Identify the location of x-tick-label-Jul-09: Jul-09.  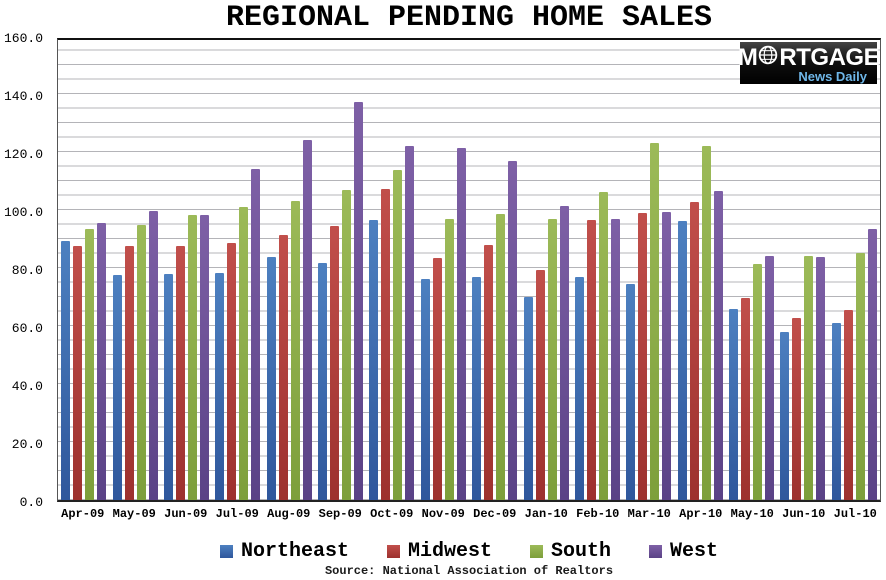
(237, 514).